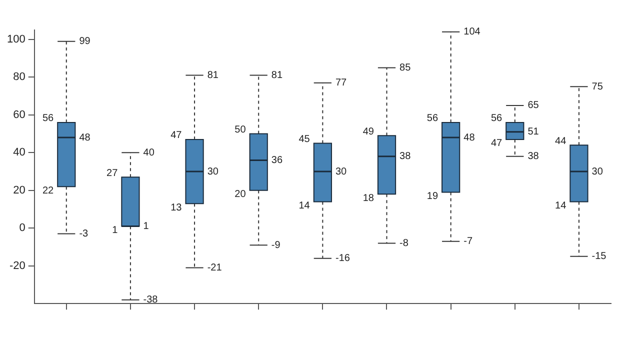 The width and height of the screenshot is (623, 350). I want to click on text: -9, so click(275, 245).